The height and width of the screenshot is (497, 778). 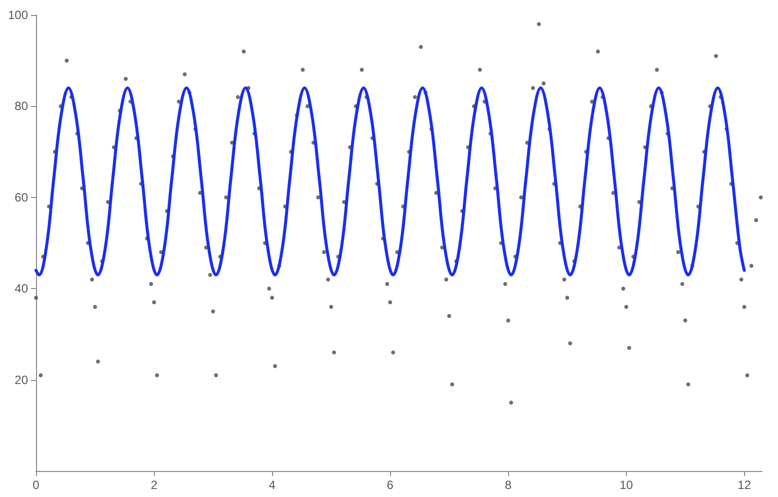 What do you see at coordinates (272, 485) in the screenshot?
I see `x-tick-label: 4` at bounding box center [272, 485].